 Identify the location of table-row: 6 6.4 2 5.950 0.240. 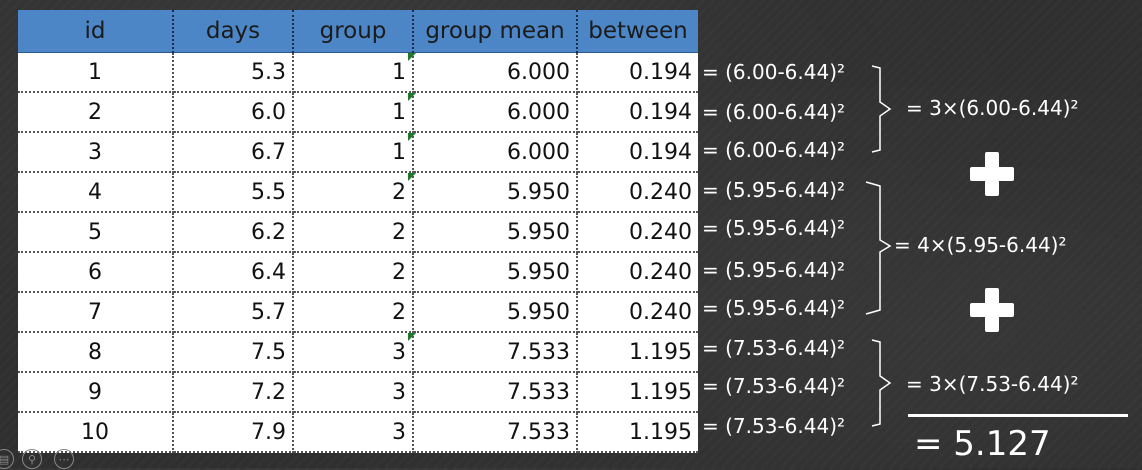
(358, 272).